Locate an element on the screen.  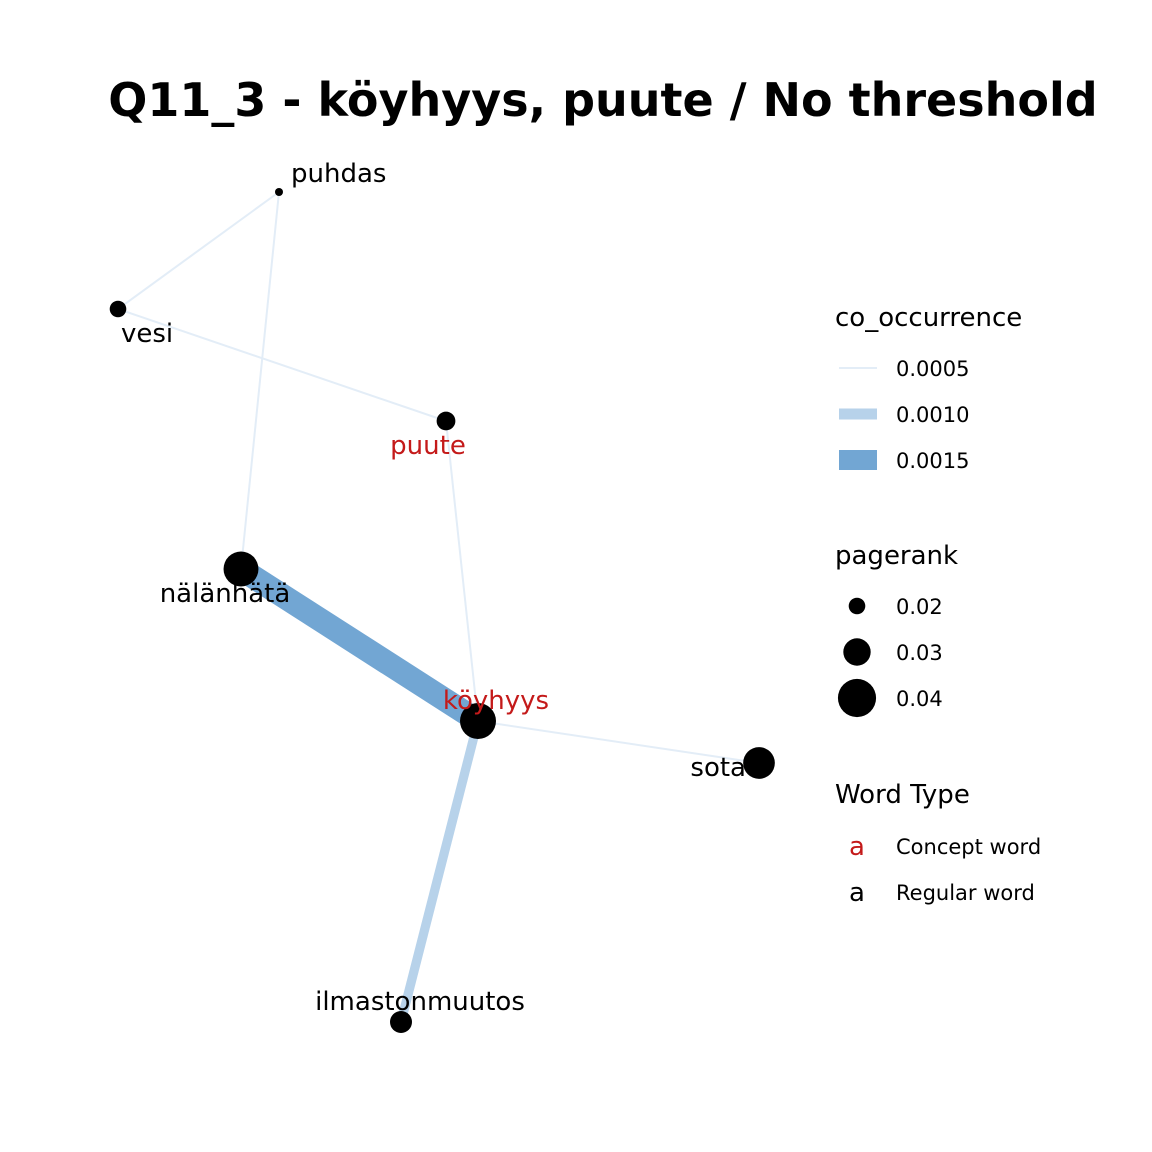
edge-nalannata-koyhyys is located at coordinates (359, 645).